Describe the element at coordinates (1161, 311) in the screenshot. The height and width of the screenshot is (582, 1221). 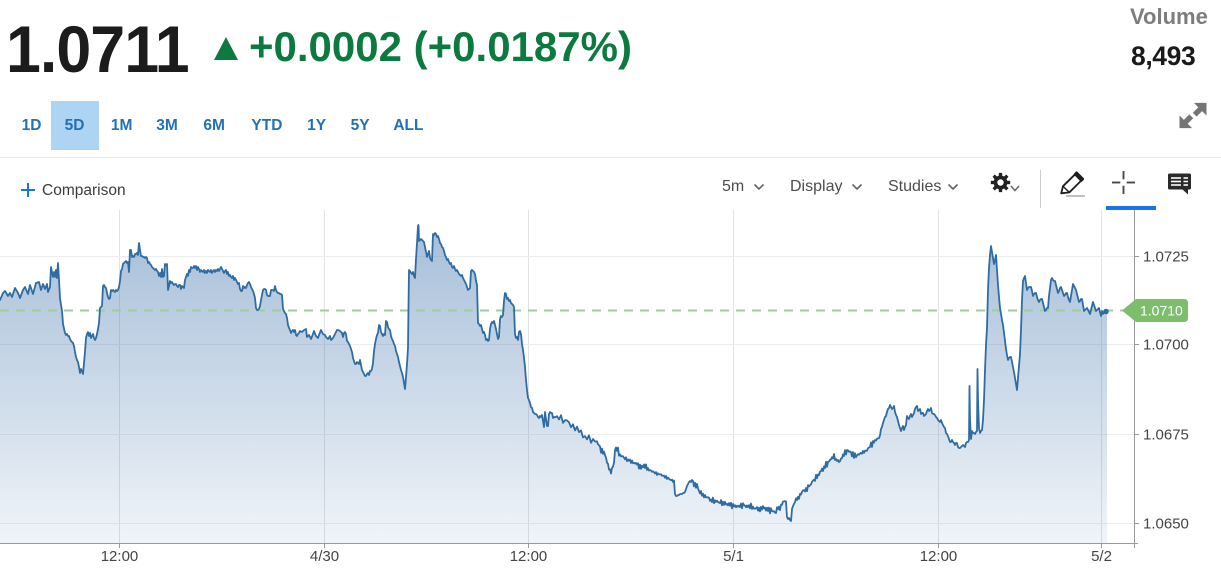
I see `svg-text: 1.0710` at that location.